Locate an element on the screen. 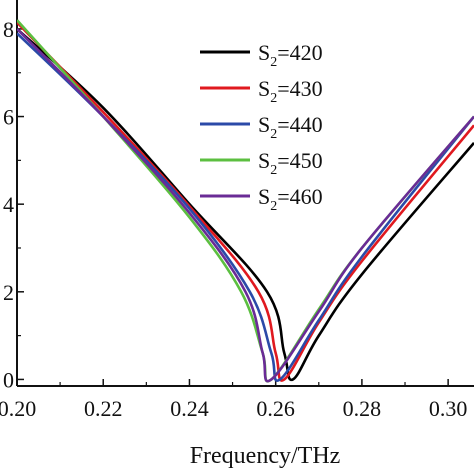 Image resolution: width=474 pixels, height=474 pixels. x-tick-label: 0.24 is located at coordinates (189, 408).